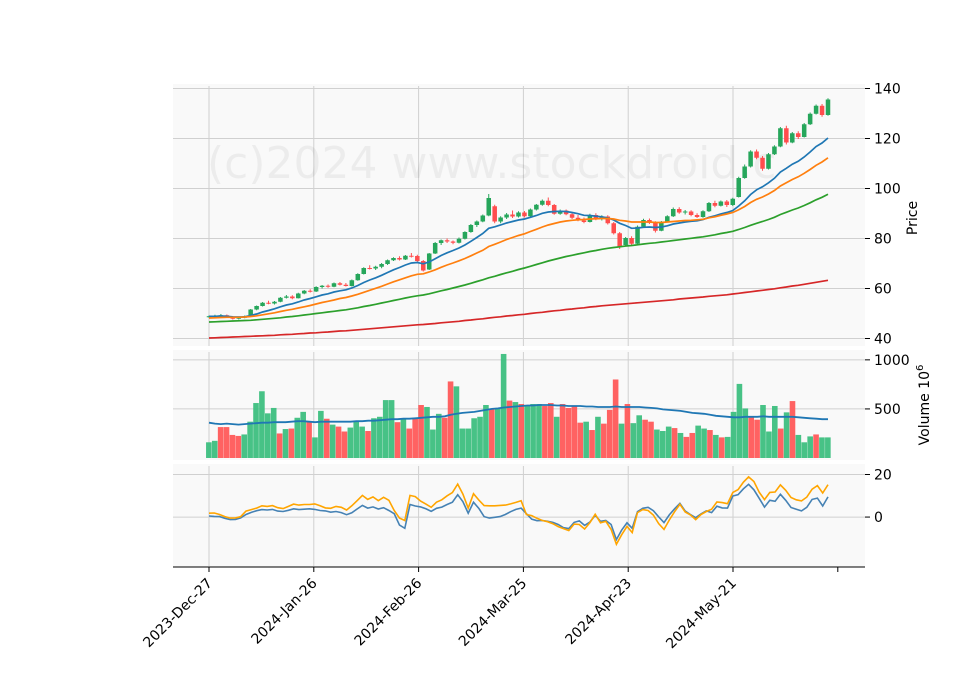 This screenshot has width=960, height=694. What do you see at coordinates (887, 90) in the screenshot?
I see `price-tick-label: 140` at bounding box center [887, 90].